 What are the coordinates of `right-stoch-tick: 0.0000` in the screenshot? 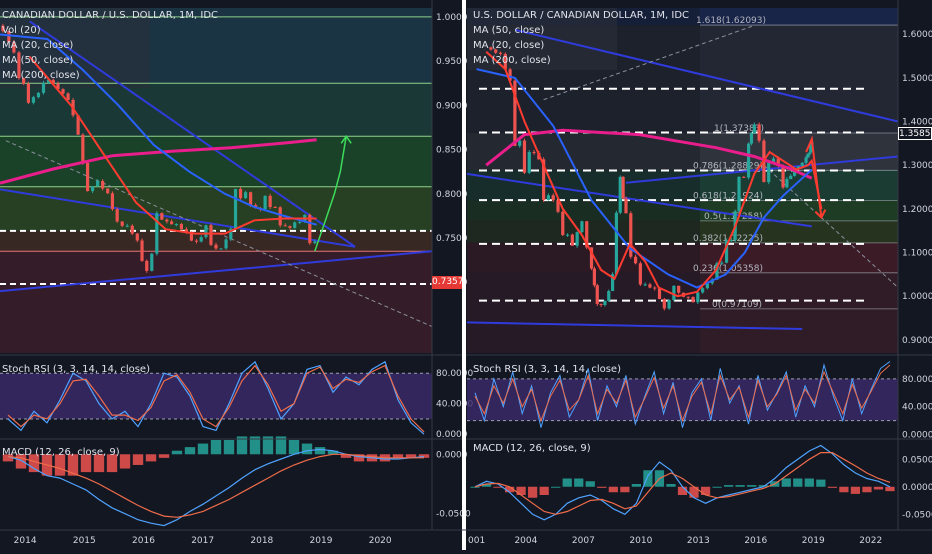 It's located at (917, 436).